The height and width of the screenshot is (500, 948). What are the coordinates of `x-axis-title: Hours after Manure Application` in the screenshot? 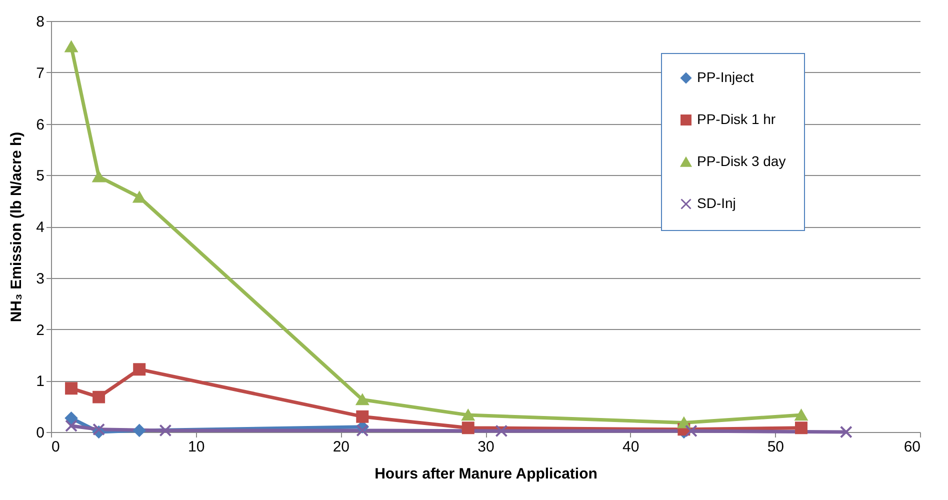 It's located at (486, 474).